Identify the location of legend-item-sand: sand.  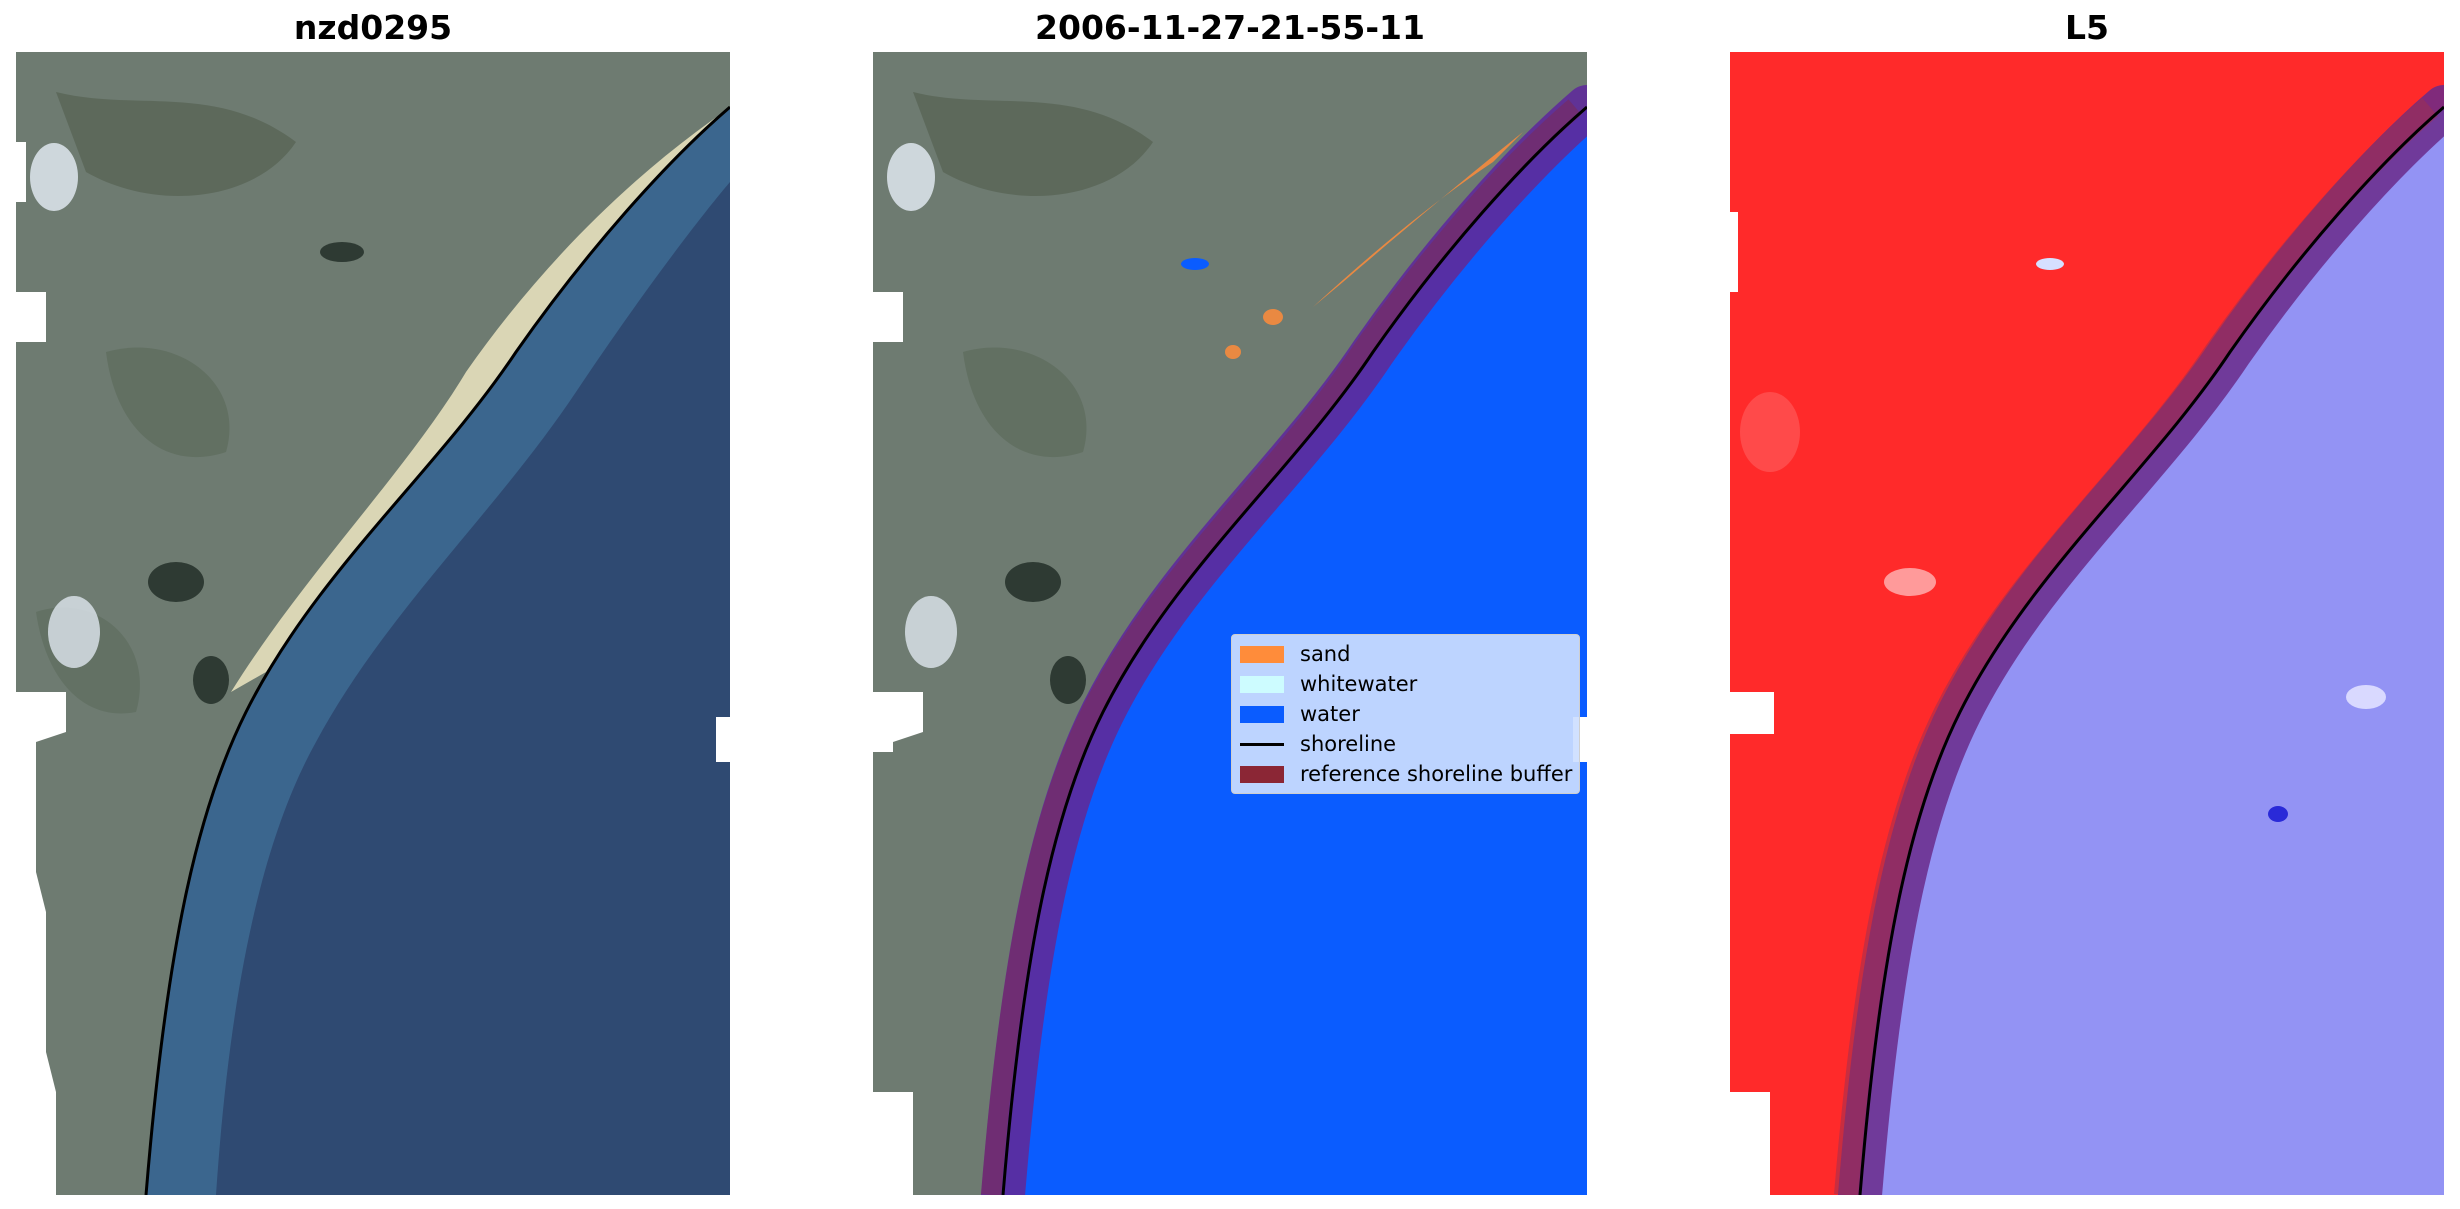
(1295, 654).